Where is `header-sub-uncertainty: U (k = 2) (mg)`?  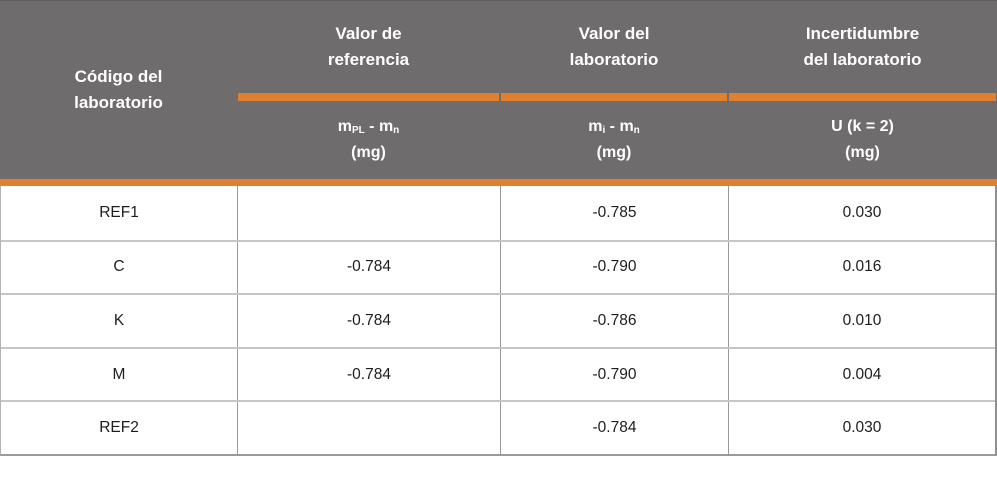 header-sub-uncertainty: U (k = 2) (mg) is located at coordinates (862, 140).